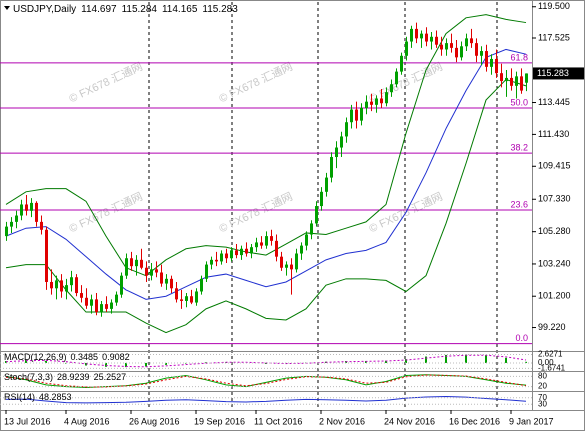  What do you see at coordinates (542, 386) in the screenshot?
I see `indicator-tick-label: 20` at bounding box center [542, 386].